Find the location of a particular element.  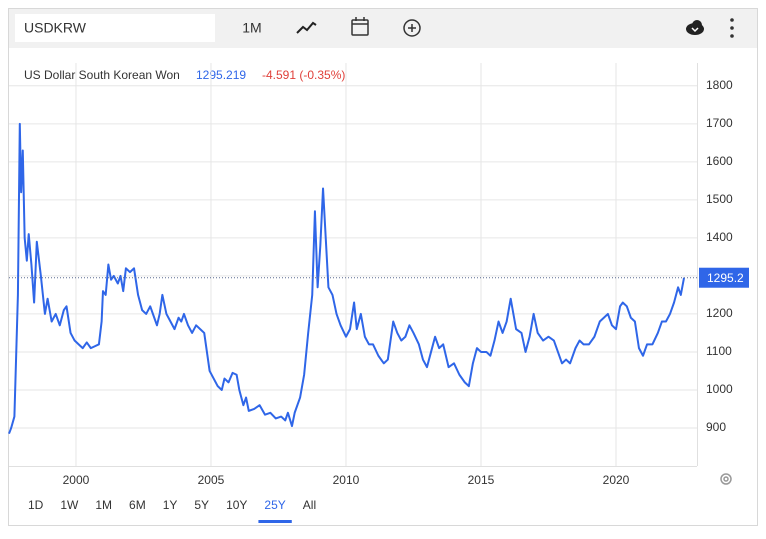

add-icon is located at coordinates (412, 28).